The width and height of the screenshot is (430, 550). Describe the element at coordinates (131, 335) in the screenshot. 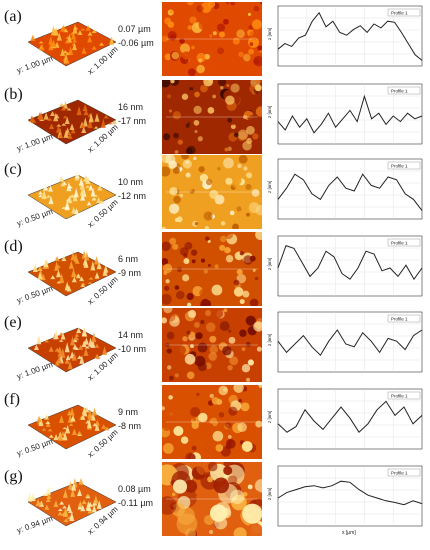

I see `z-scale-top: 14 nm` at that location.